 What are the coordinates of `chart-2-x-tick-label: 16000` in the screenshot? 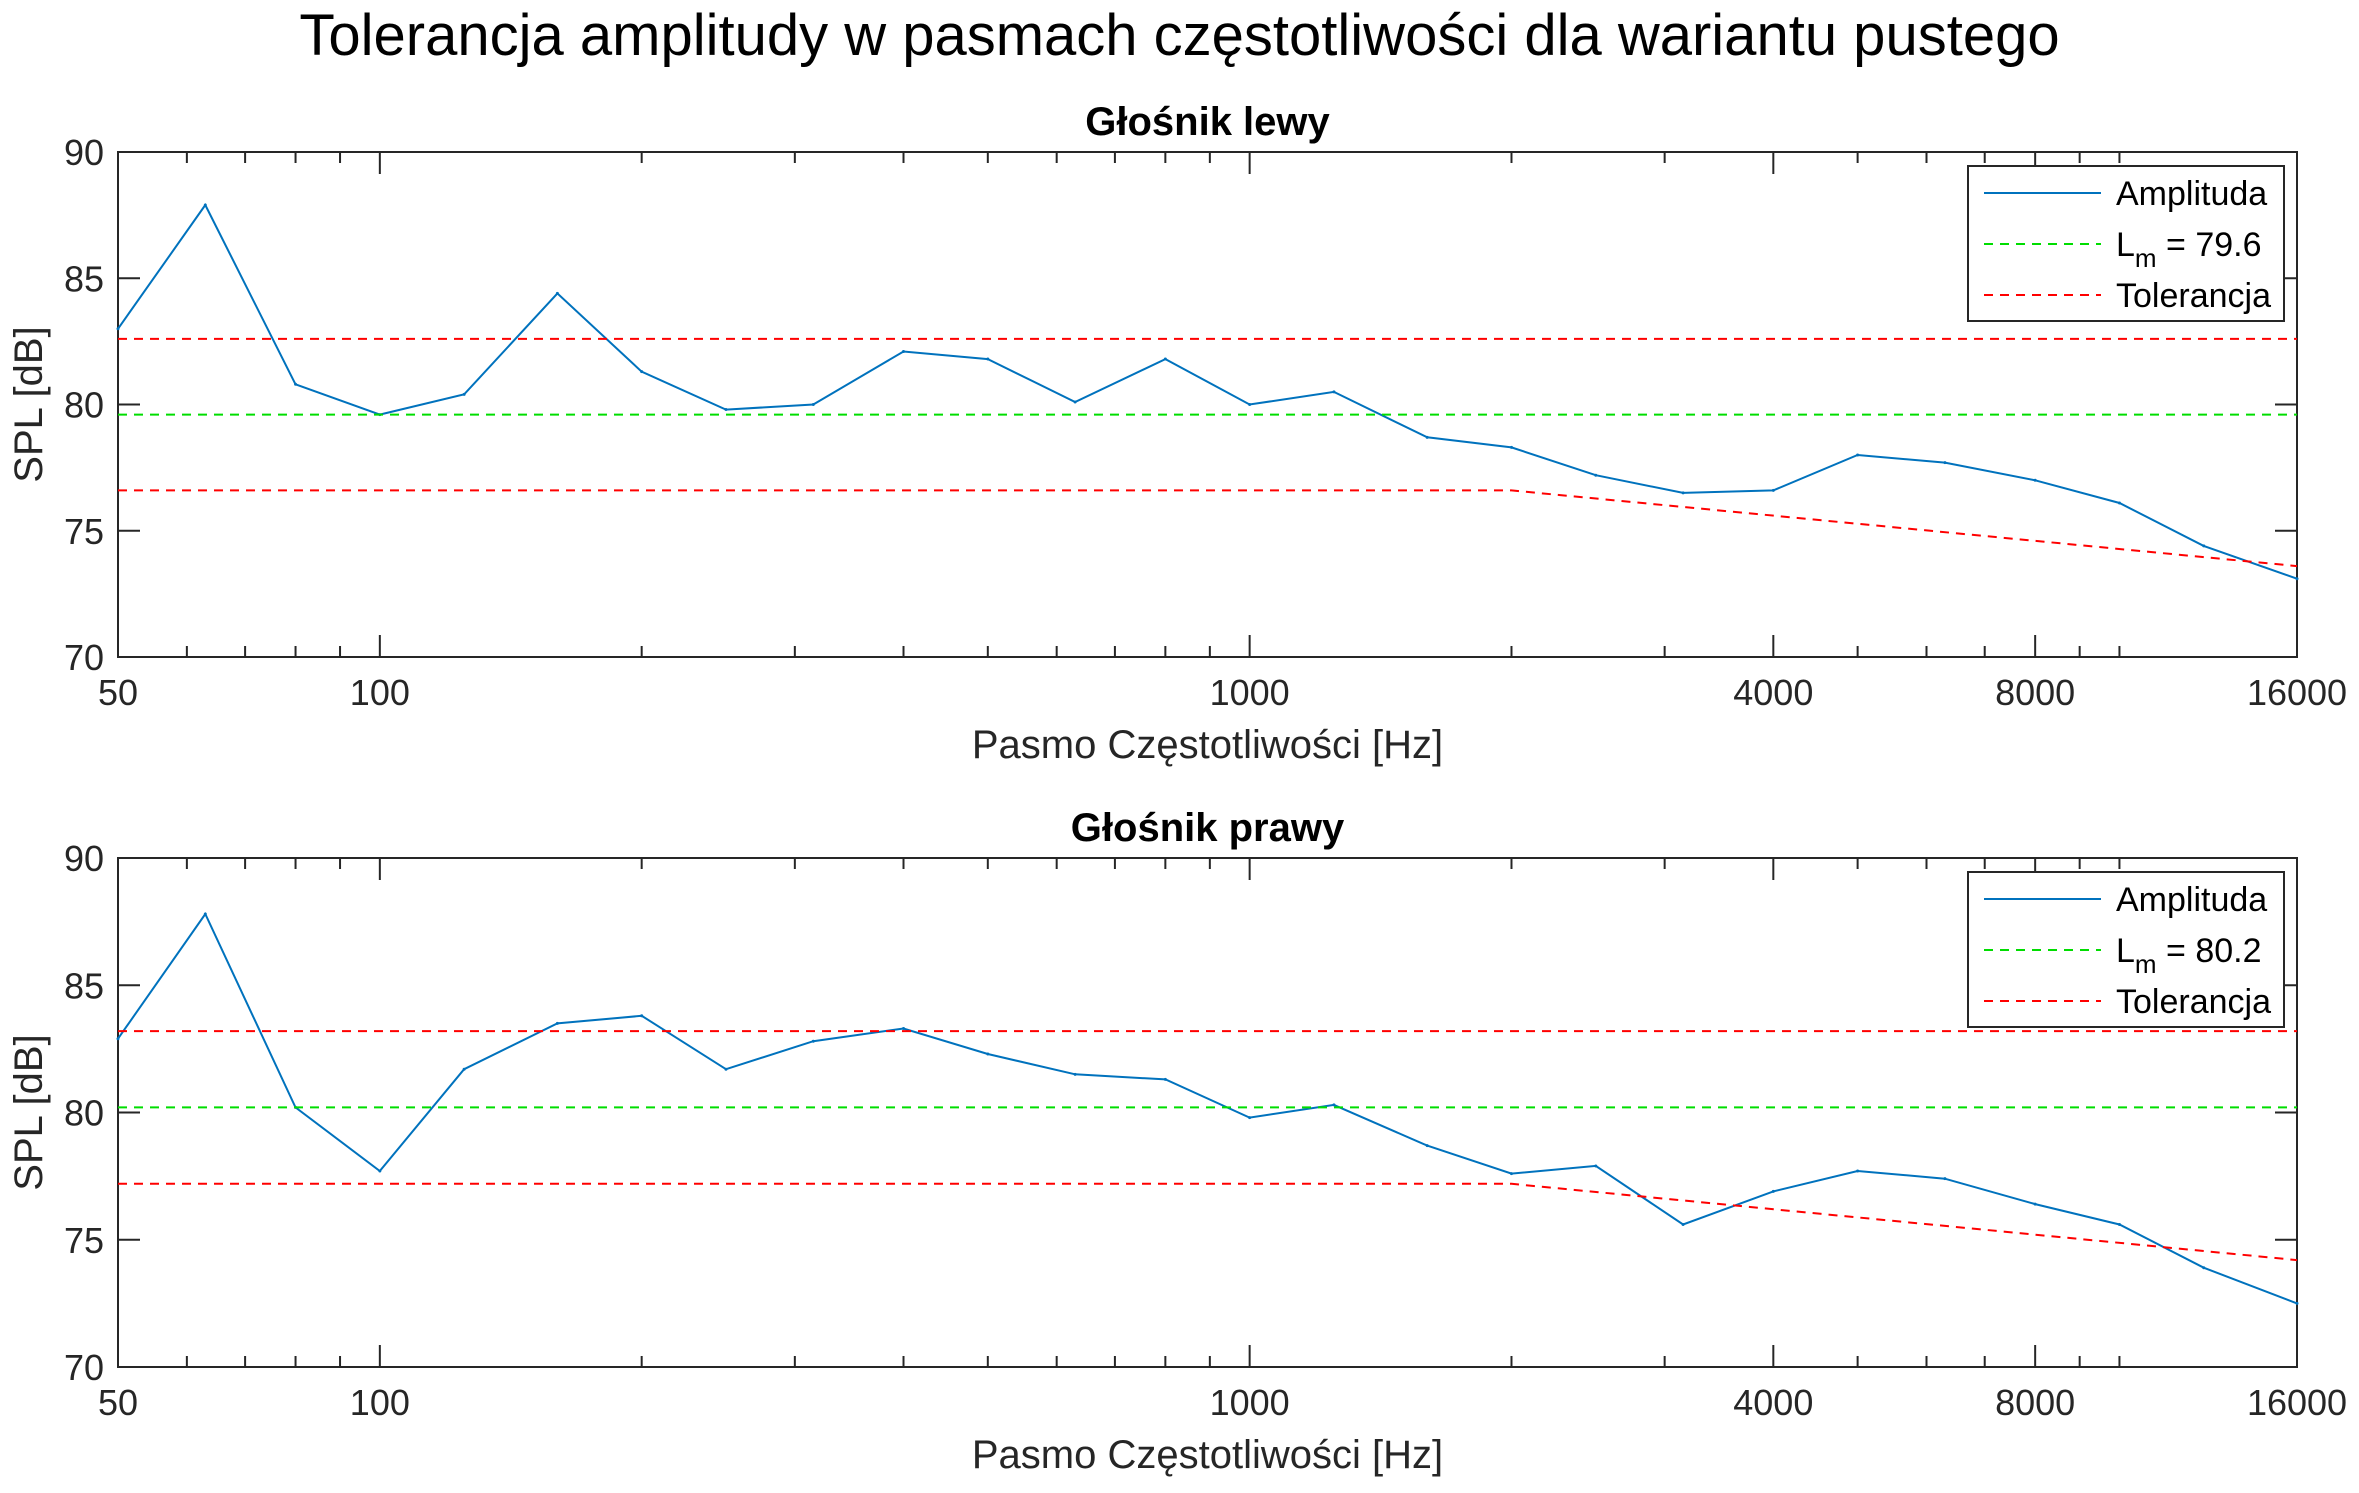 It's located at (2297, 1402).